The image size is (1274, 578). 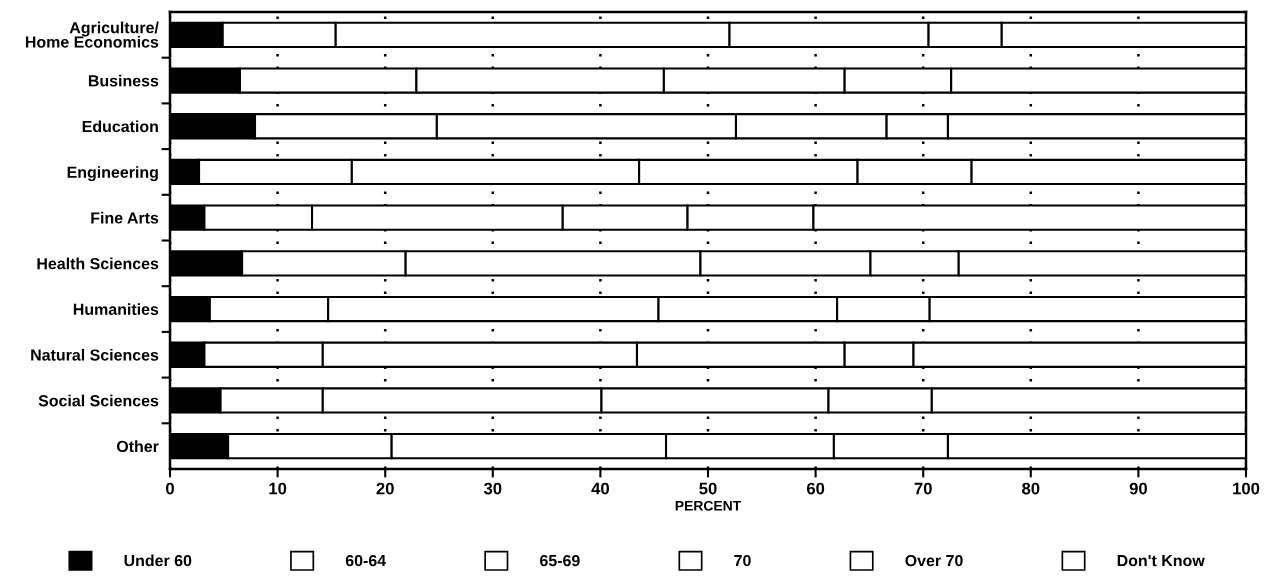 What do you see at coordinates (137, 446) in the screenshot?
I see `y-tick-label: Other` at bounding box center [137, 446].